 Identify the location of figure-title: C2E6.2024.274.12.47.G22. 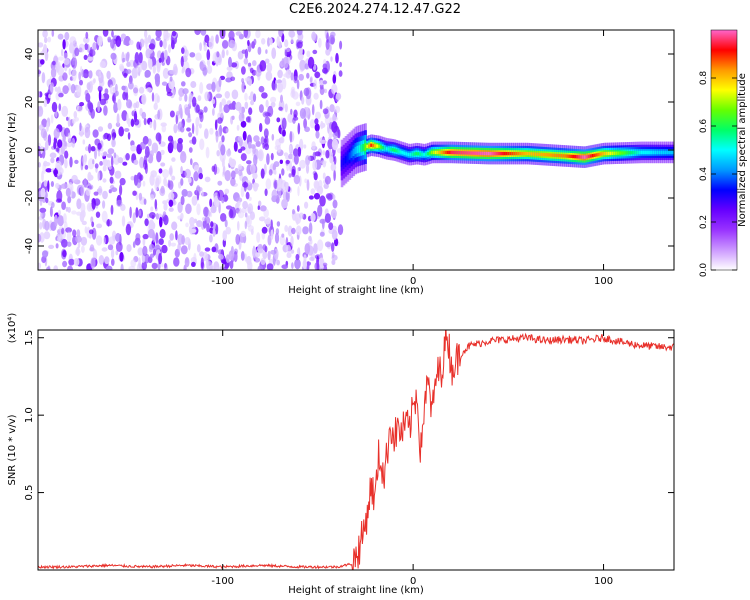
(375, 9).